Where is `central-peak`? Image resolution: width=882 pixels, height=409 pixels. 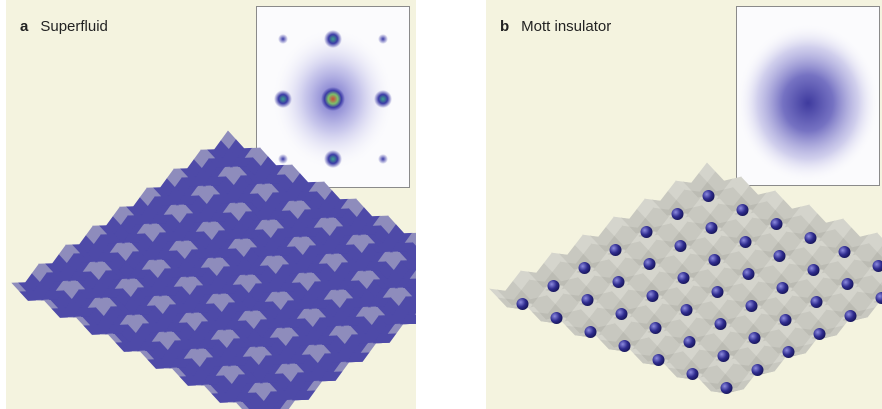 central-peak is located at coordinates (333, 99).